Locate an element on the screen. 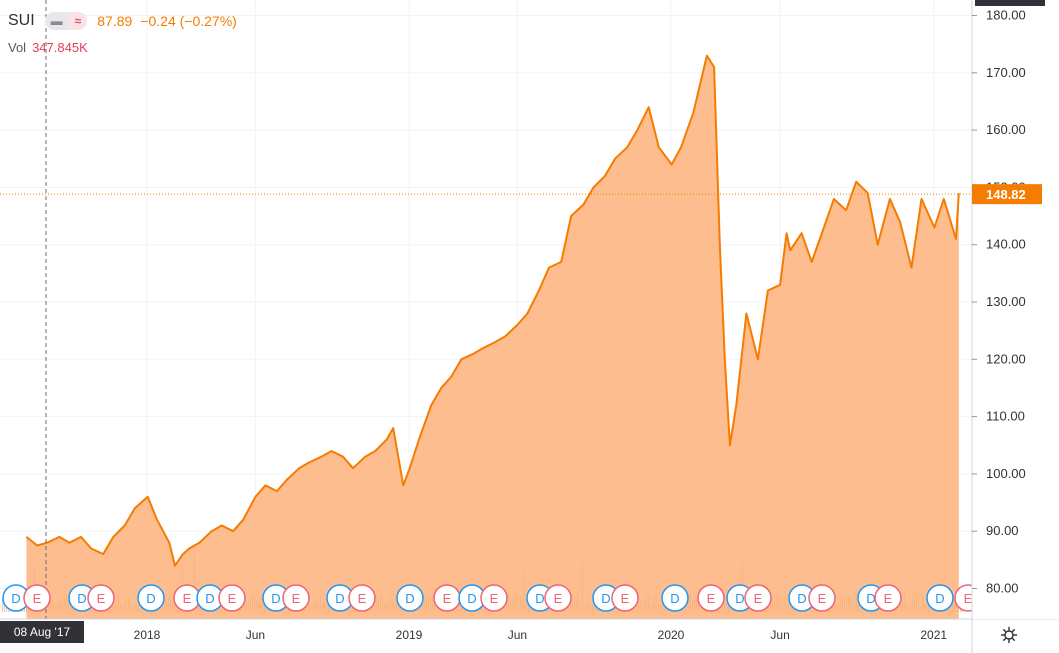  crosshair-date-label: 08 Aug '17 is located at coordinates (42, 632).